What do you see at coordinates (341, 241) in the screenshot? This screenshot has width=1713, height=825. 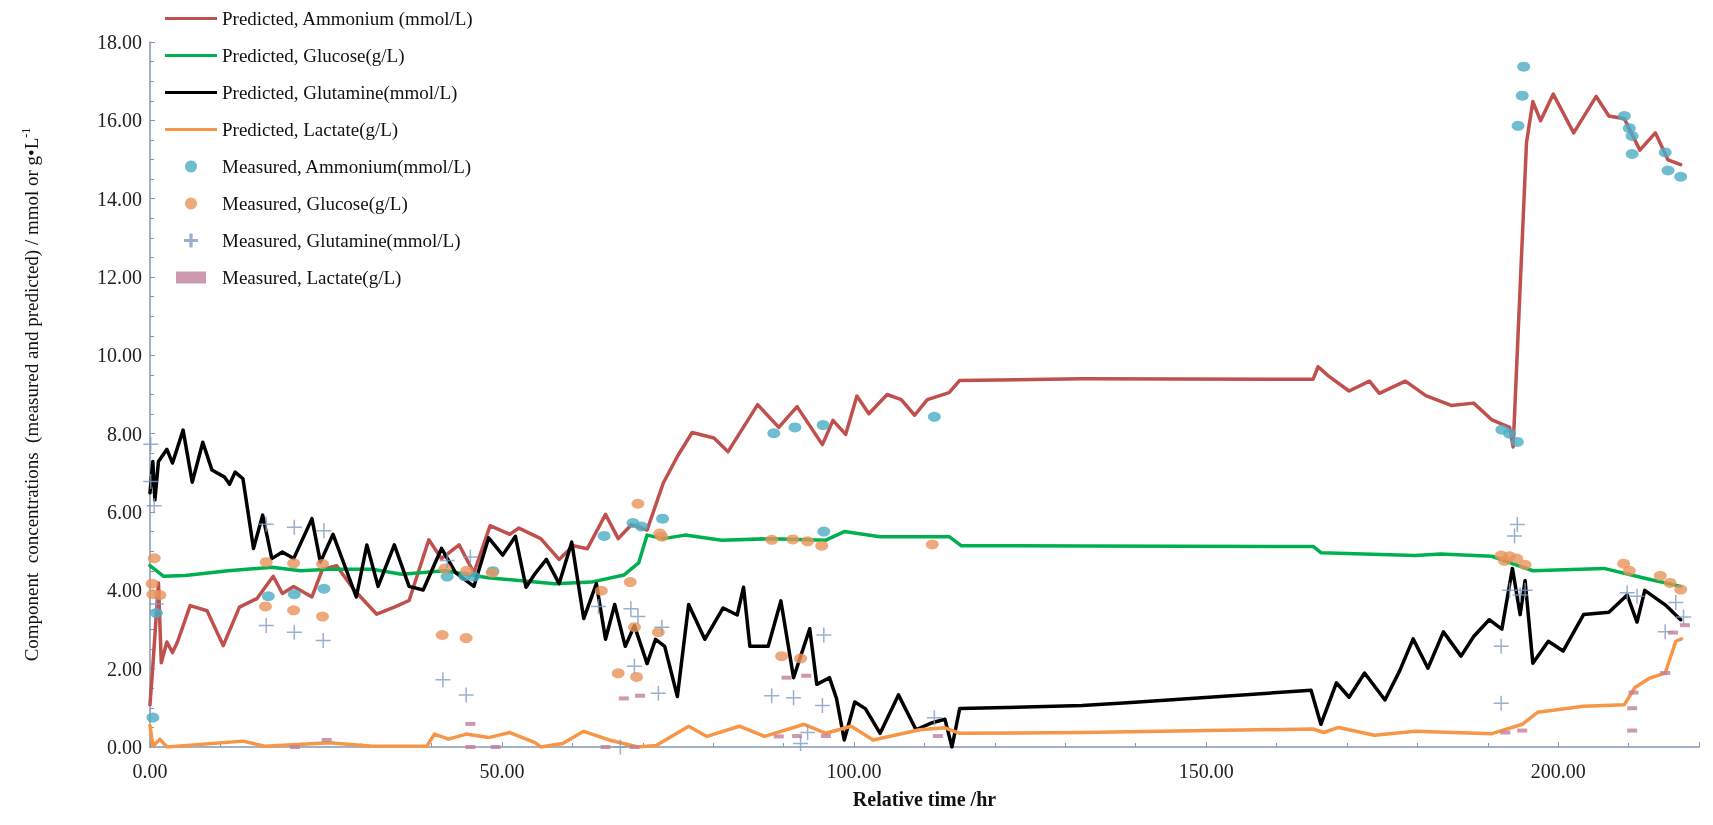 I see `legend-label: Measured, Glutamine(mmol/L)` at bounding box center [341, 241].